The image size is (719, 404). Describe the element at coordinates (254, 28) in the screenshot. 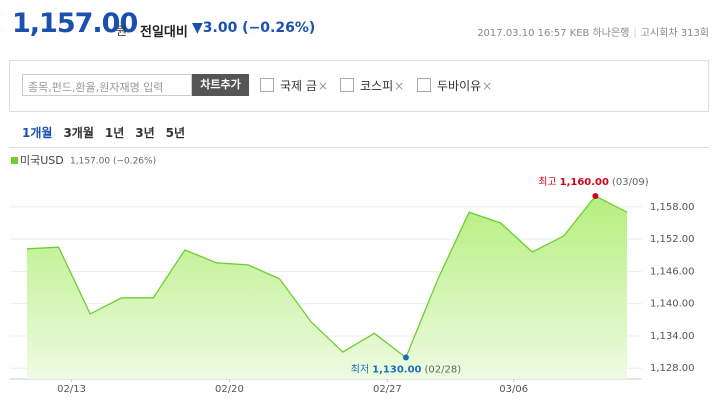

I see `change: ▼3.00 (−0.26%)` at that location.